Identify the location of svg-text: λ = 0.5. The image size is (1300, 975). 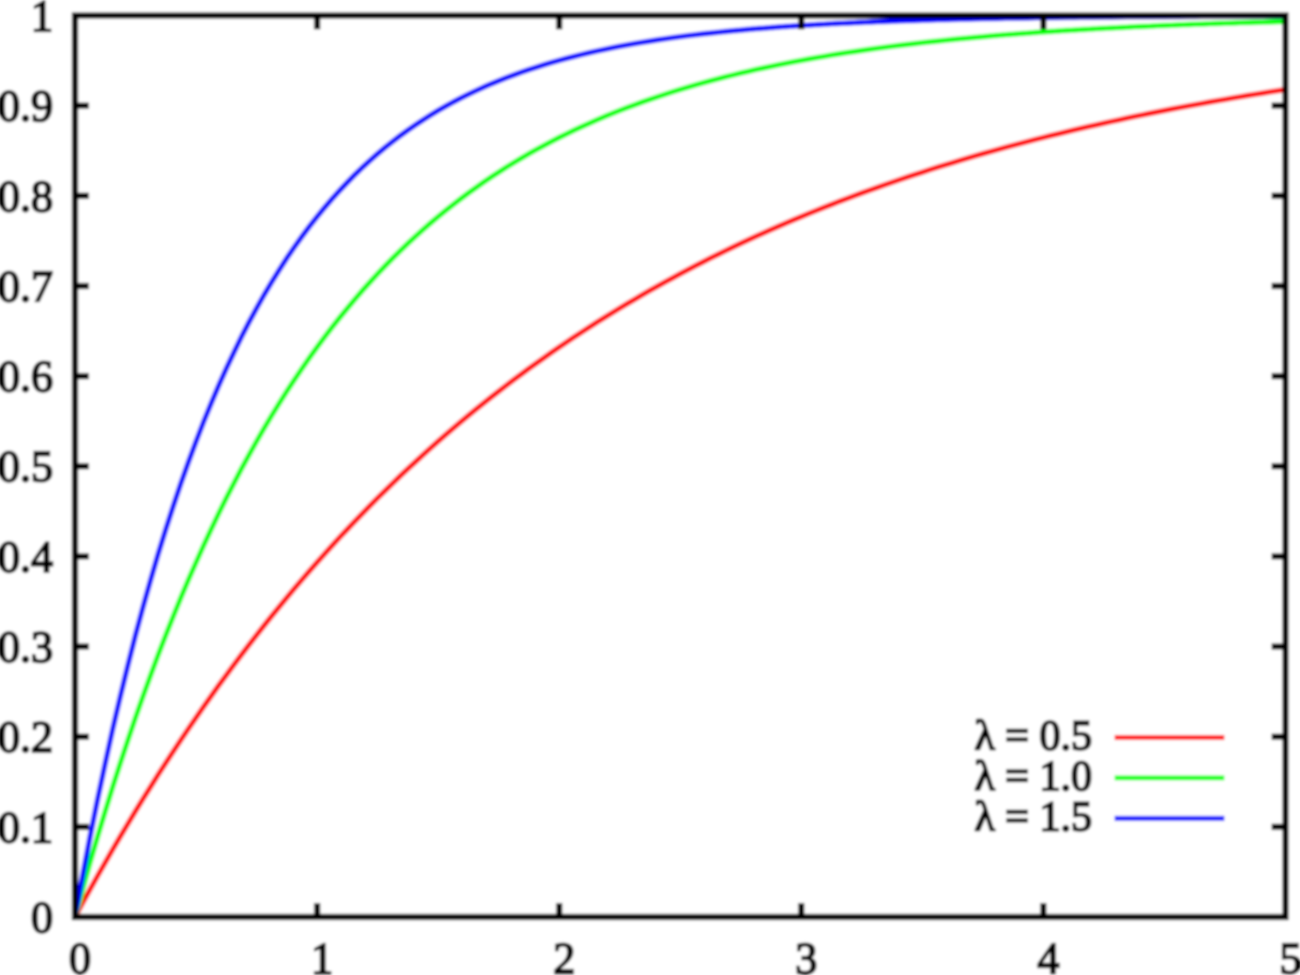
(1033, 737).